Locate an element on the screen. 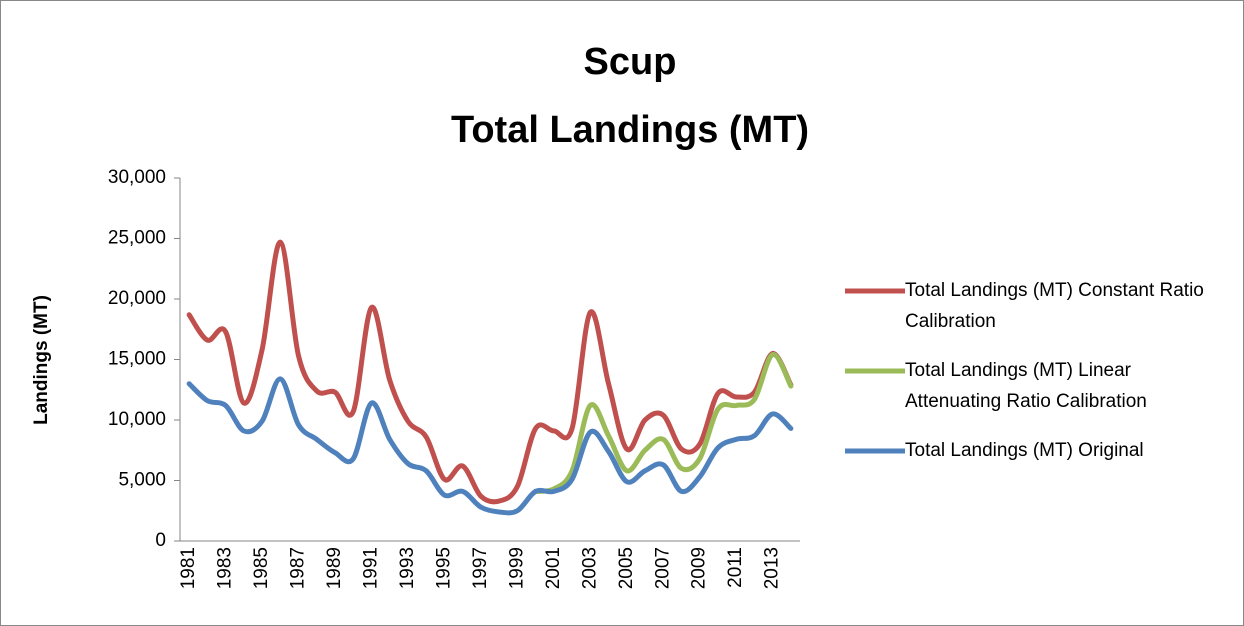  y-tick-label: 20,000 is located at coordinates (137, 298).